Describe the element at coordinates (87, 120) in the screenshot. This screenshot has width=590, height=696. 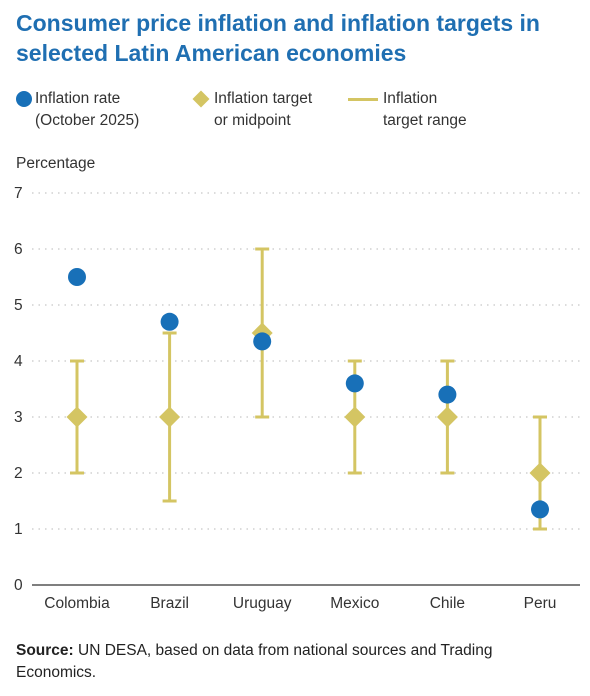
I see `legend-label: (October 2025)` at that location.